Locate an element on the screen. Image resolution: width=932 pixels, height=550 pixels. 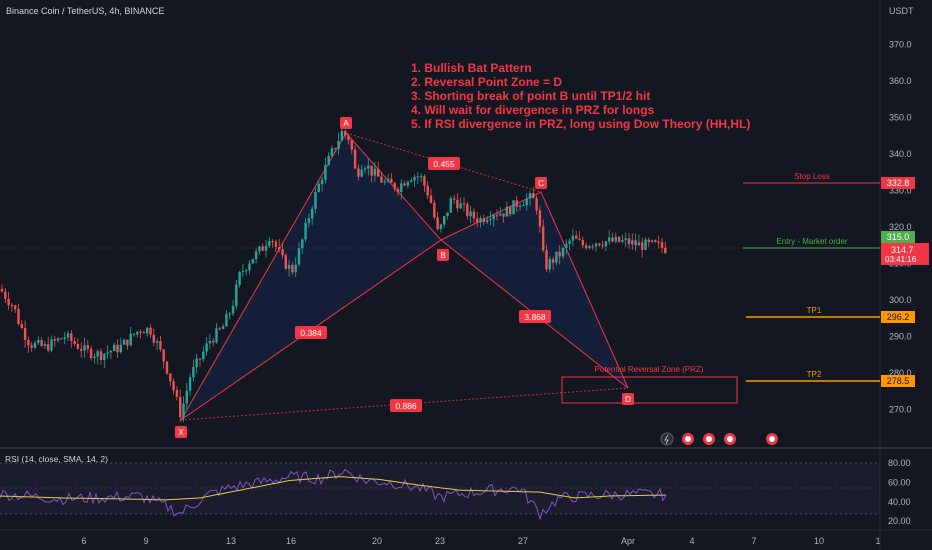
prz-box is located at coordinates (649, 390).